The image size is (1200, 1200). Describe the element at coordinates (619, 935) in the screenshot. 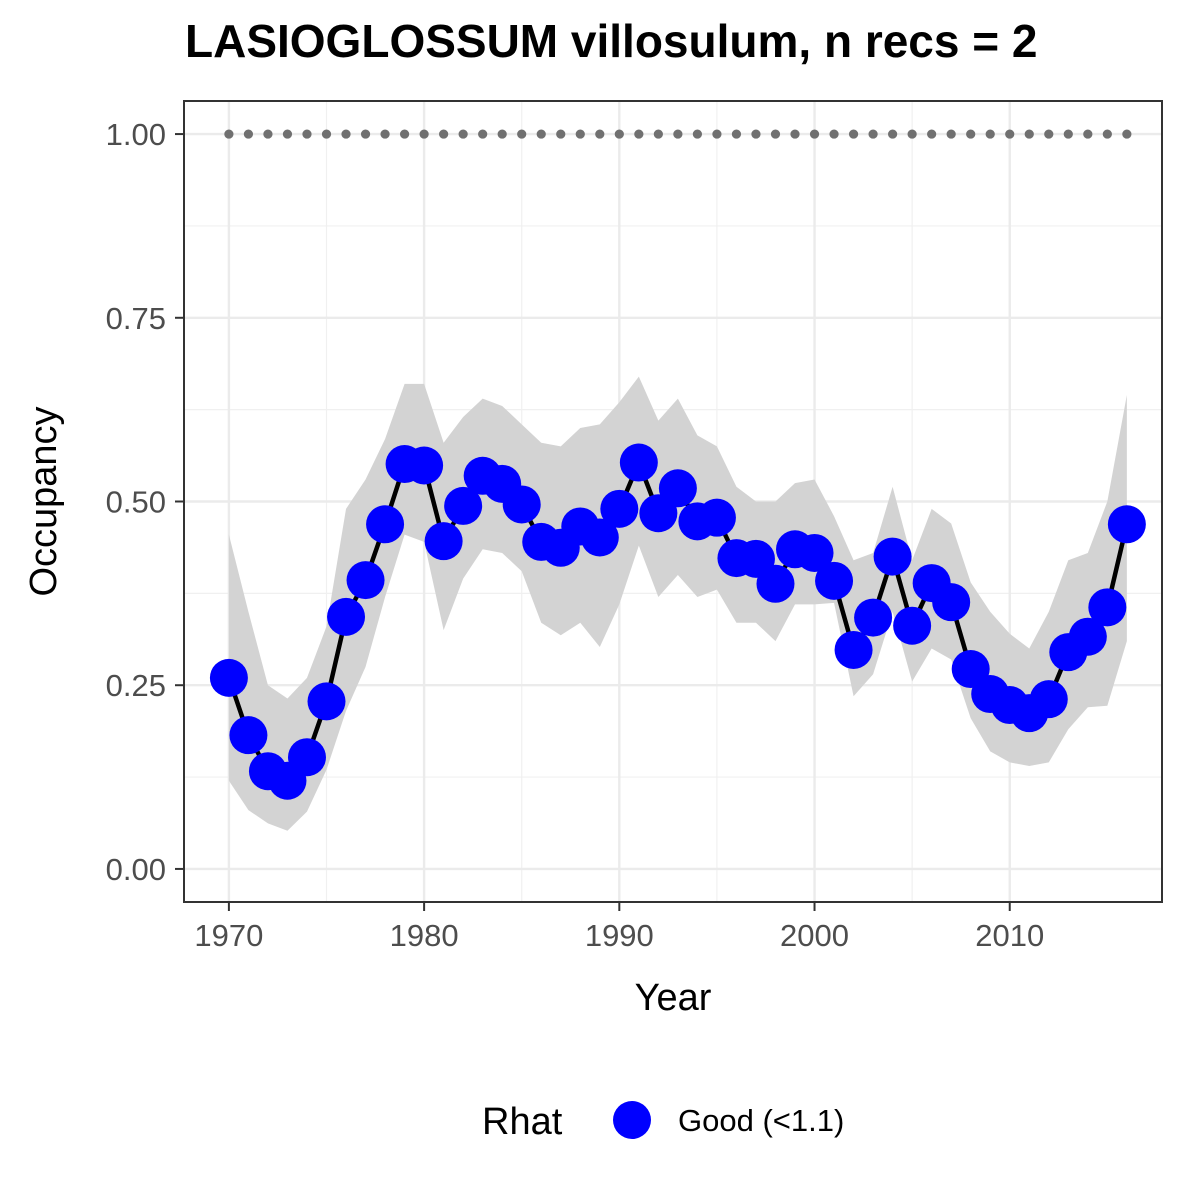

I see `x-tick-label: 1990` at that location.